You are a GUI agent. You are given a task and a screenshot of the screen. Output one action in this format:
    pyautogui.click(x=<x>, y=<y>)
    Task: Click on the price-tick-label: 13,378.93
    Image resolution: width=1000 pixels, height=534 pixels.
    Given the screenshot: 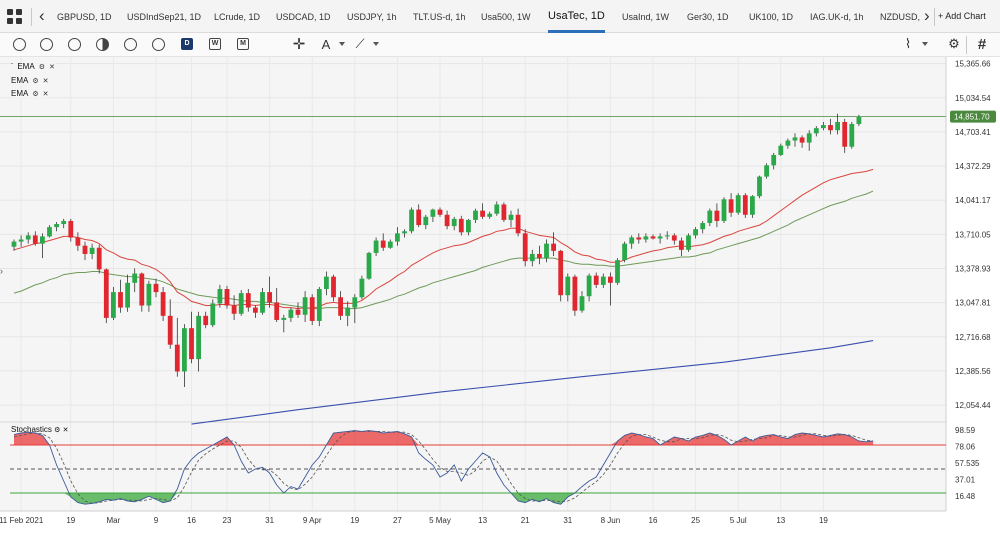 What is the action you would take?
    pyautogui.click(x=973, y=268)
    